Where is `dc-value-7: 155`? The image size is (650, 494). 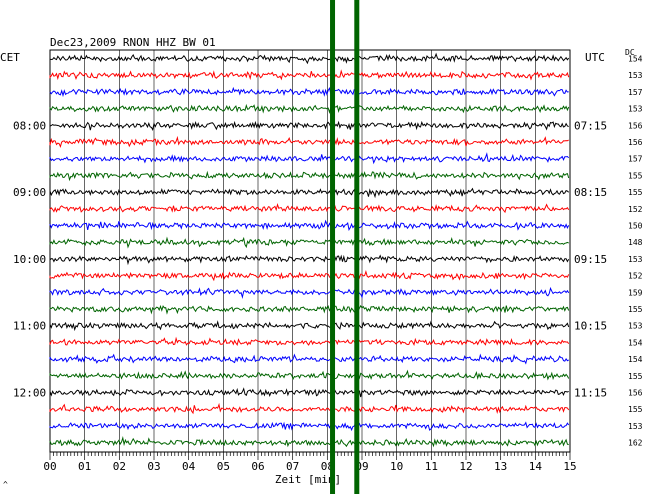 dc-value-7: 155 is located at coordinates (635, 175).